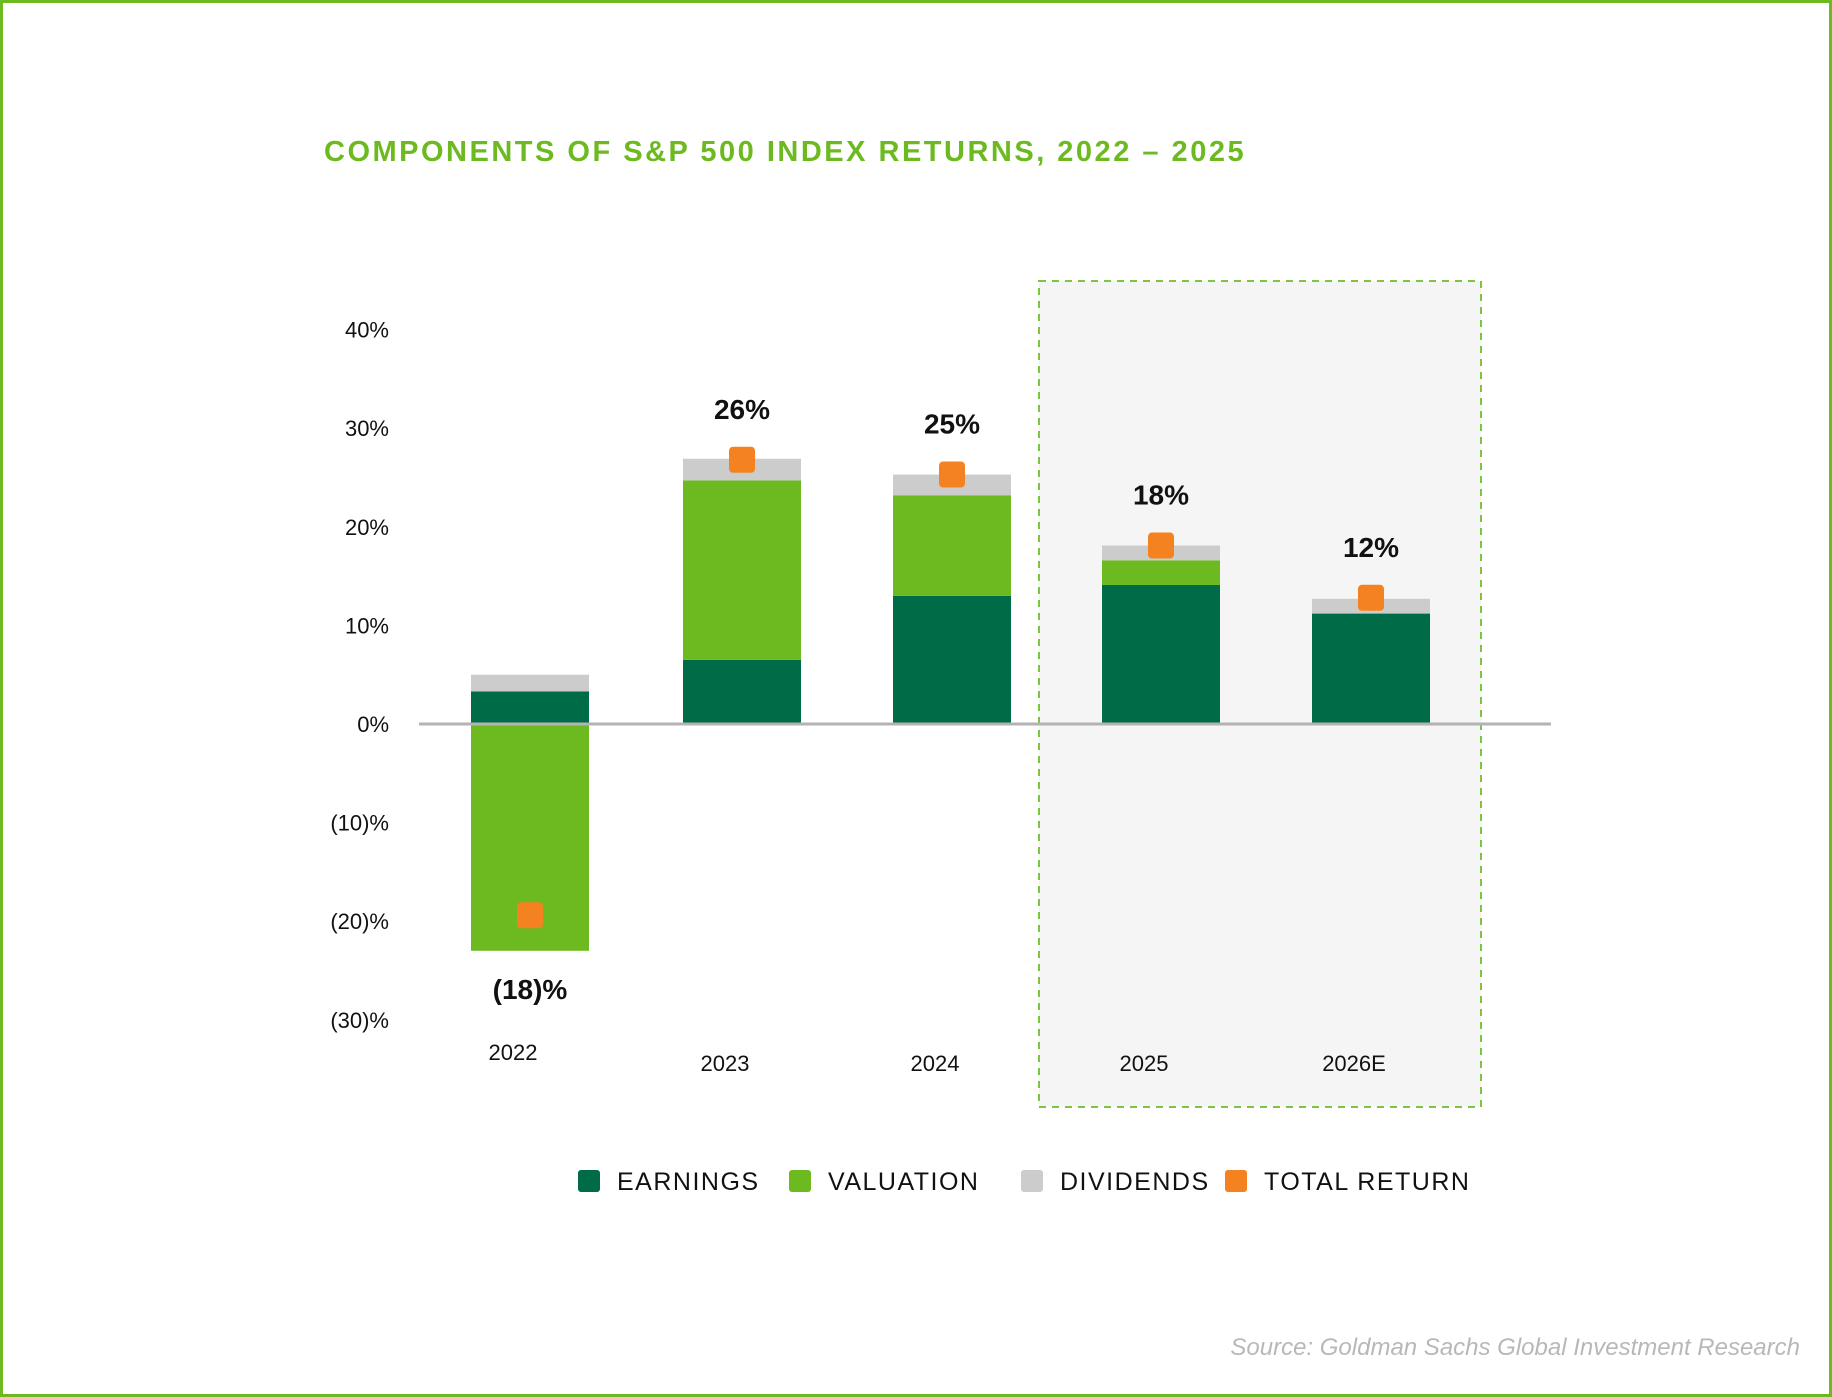 The image size is (1832, 1397). I want to click on y-tick-label: 0%, so click(373, 724).